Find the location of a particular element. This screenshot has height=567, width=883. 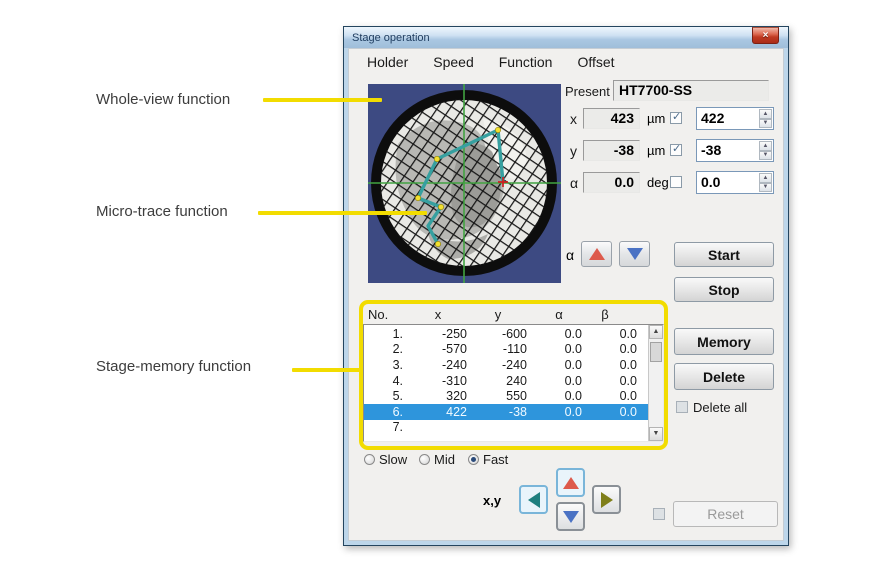

spinner-alpha: ▲ ▼ is located at coordinates (765, 182).